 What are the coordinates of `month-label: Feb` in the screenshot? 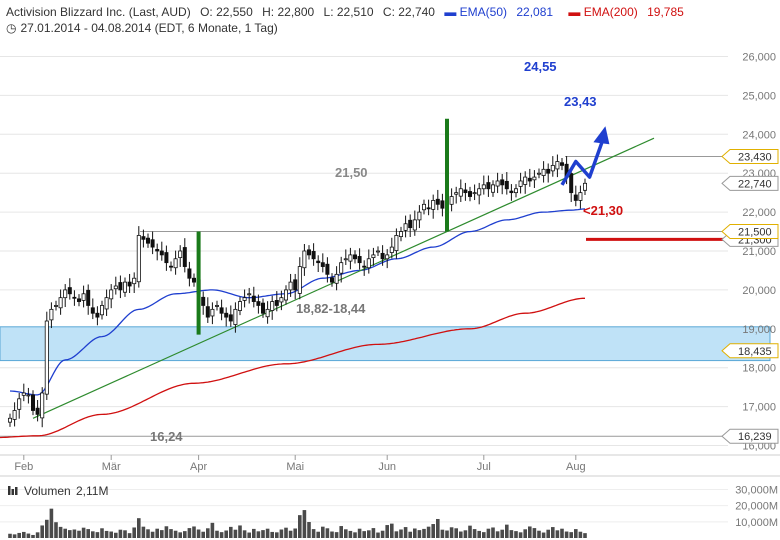 It's located at (23, 467).